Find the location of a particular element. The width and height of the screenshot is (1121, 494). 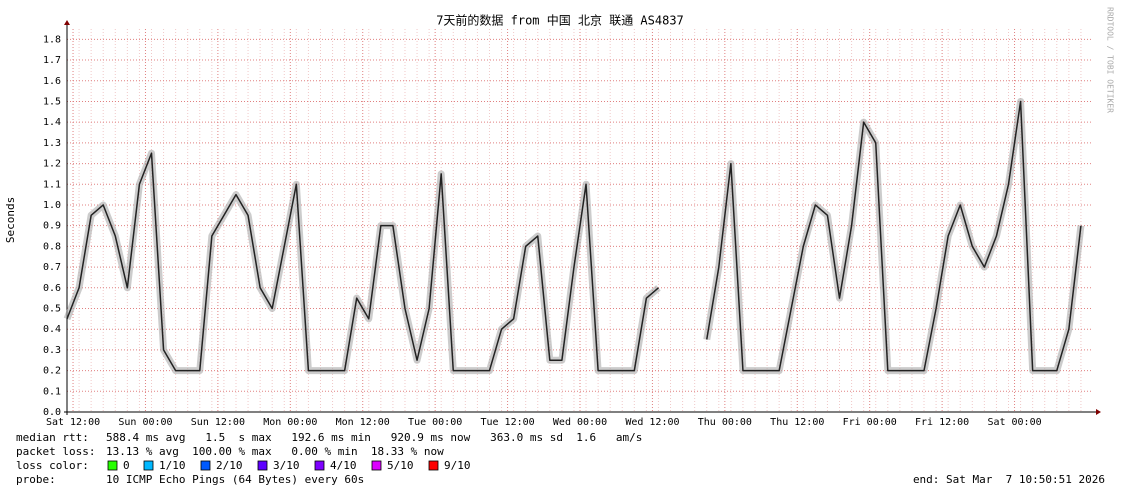

x-tick-label: Wed 12:00 is located at coordinates (652, 422).